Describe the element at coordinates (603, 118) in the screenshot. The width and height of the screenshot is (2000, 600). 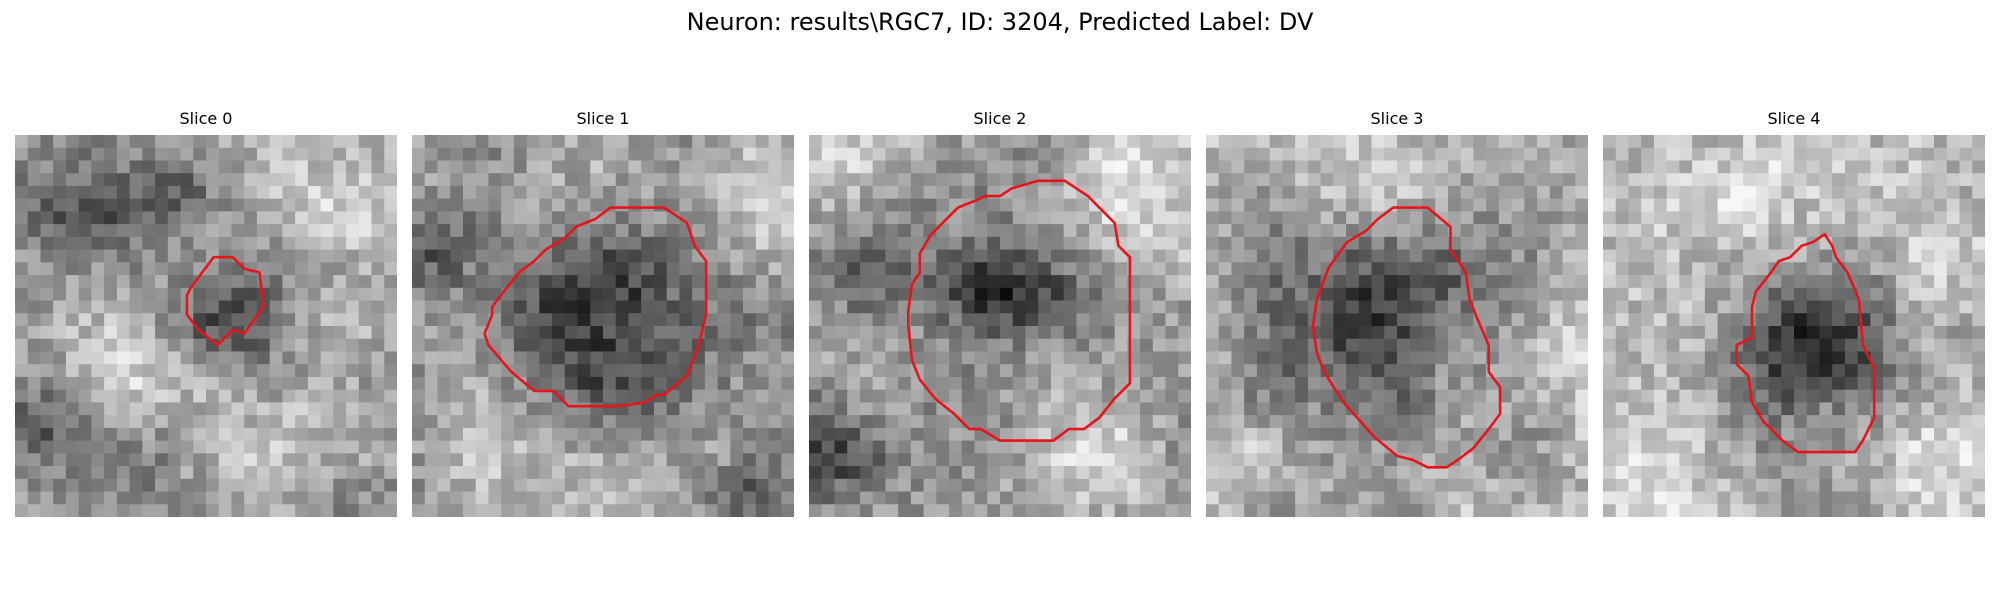
I see `slice-title: Slice 1` at that location.